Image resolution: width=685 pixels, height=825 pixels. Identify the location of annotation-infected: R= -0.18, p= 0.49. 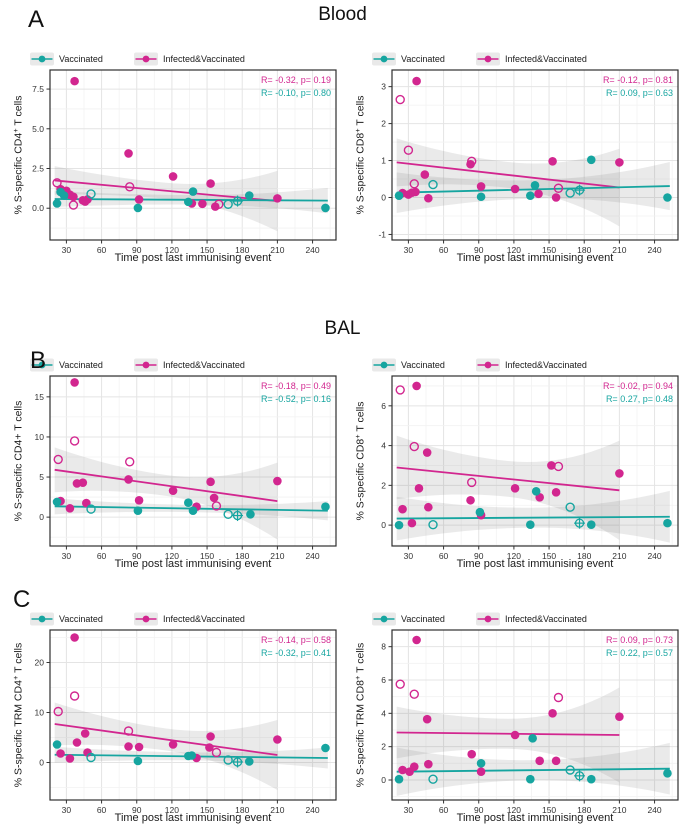
(296, 386).